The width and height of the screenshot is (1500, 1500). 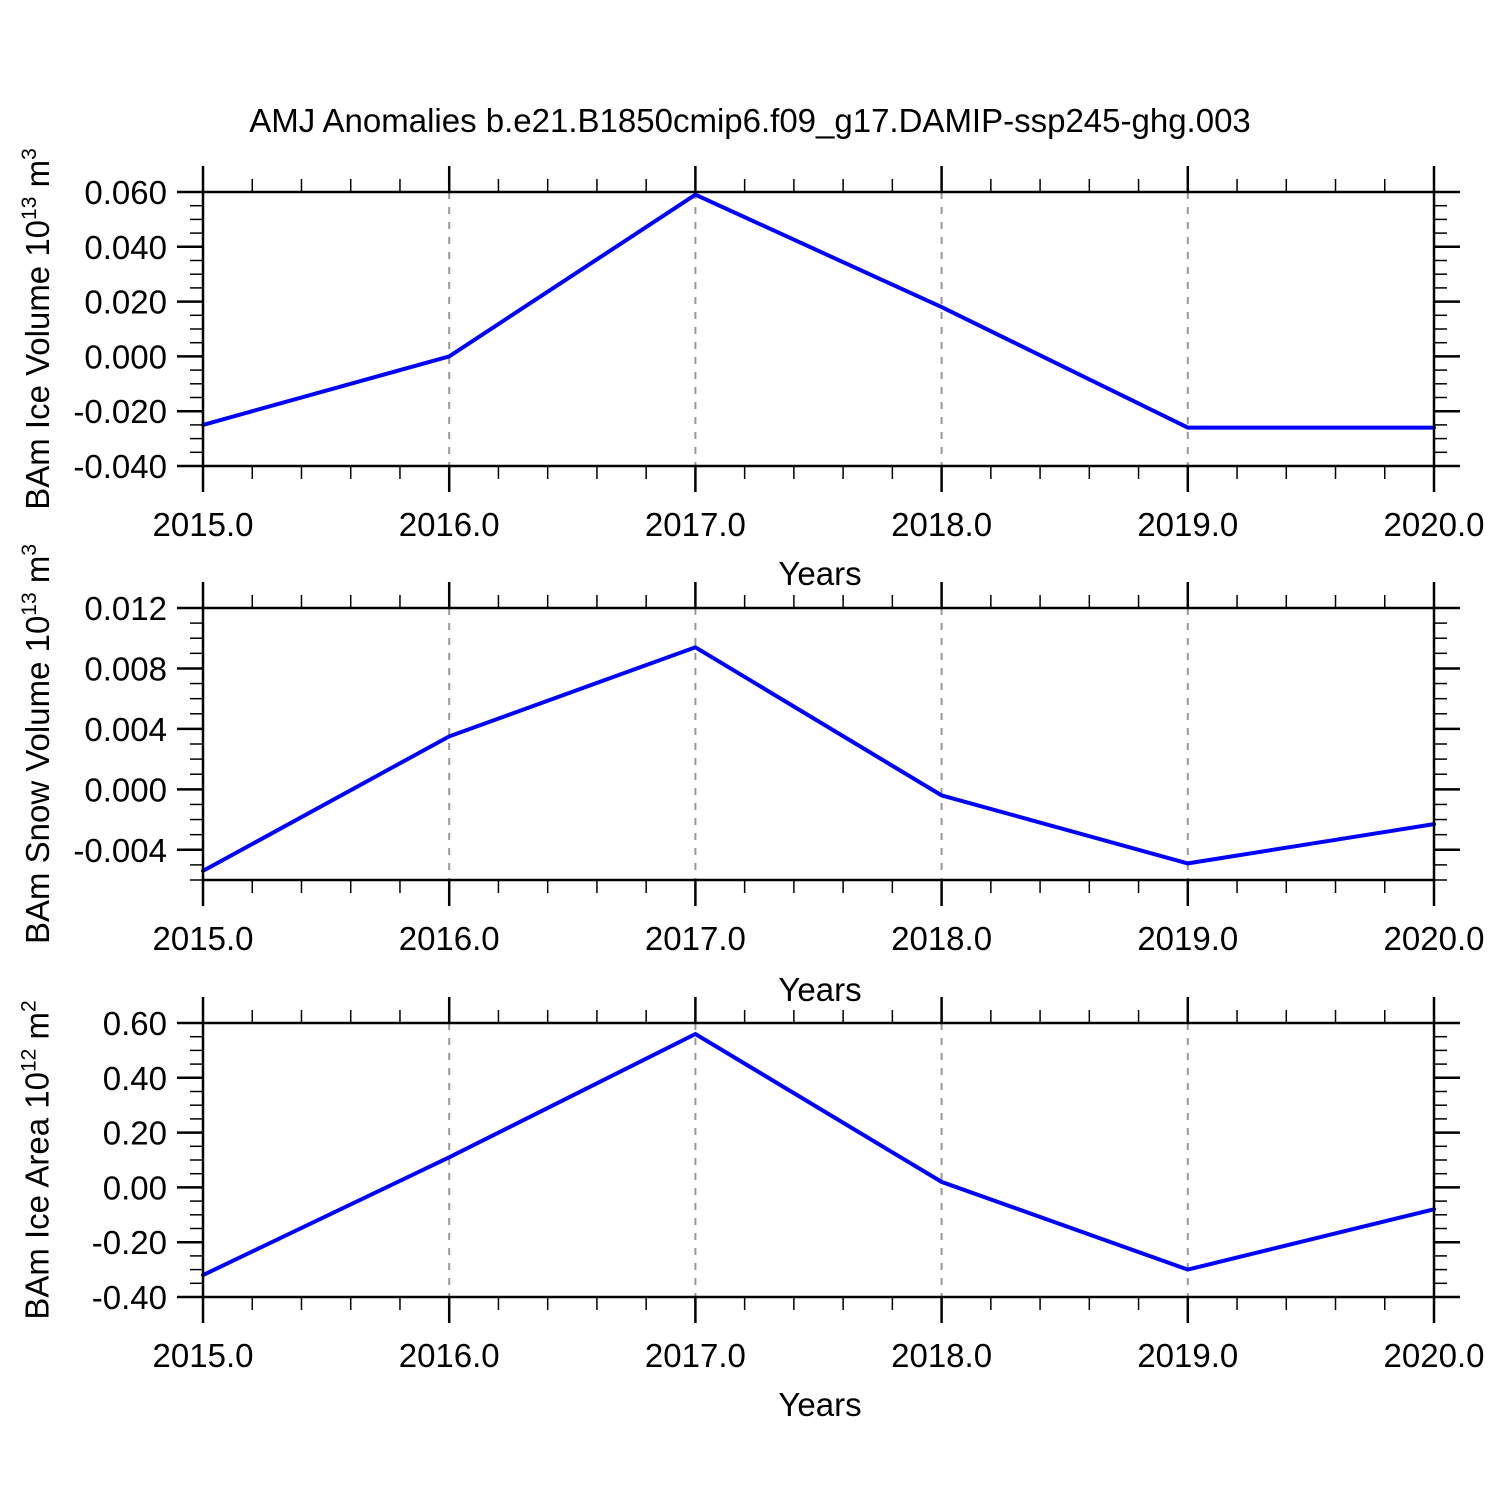 I want to click on y-tick-label: -0.004, so click(x=120, y=850).